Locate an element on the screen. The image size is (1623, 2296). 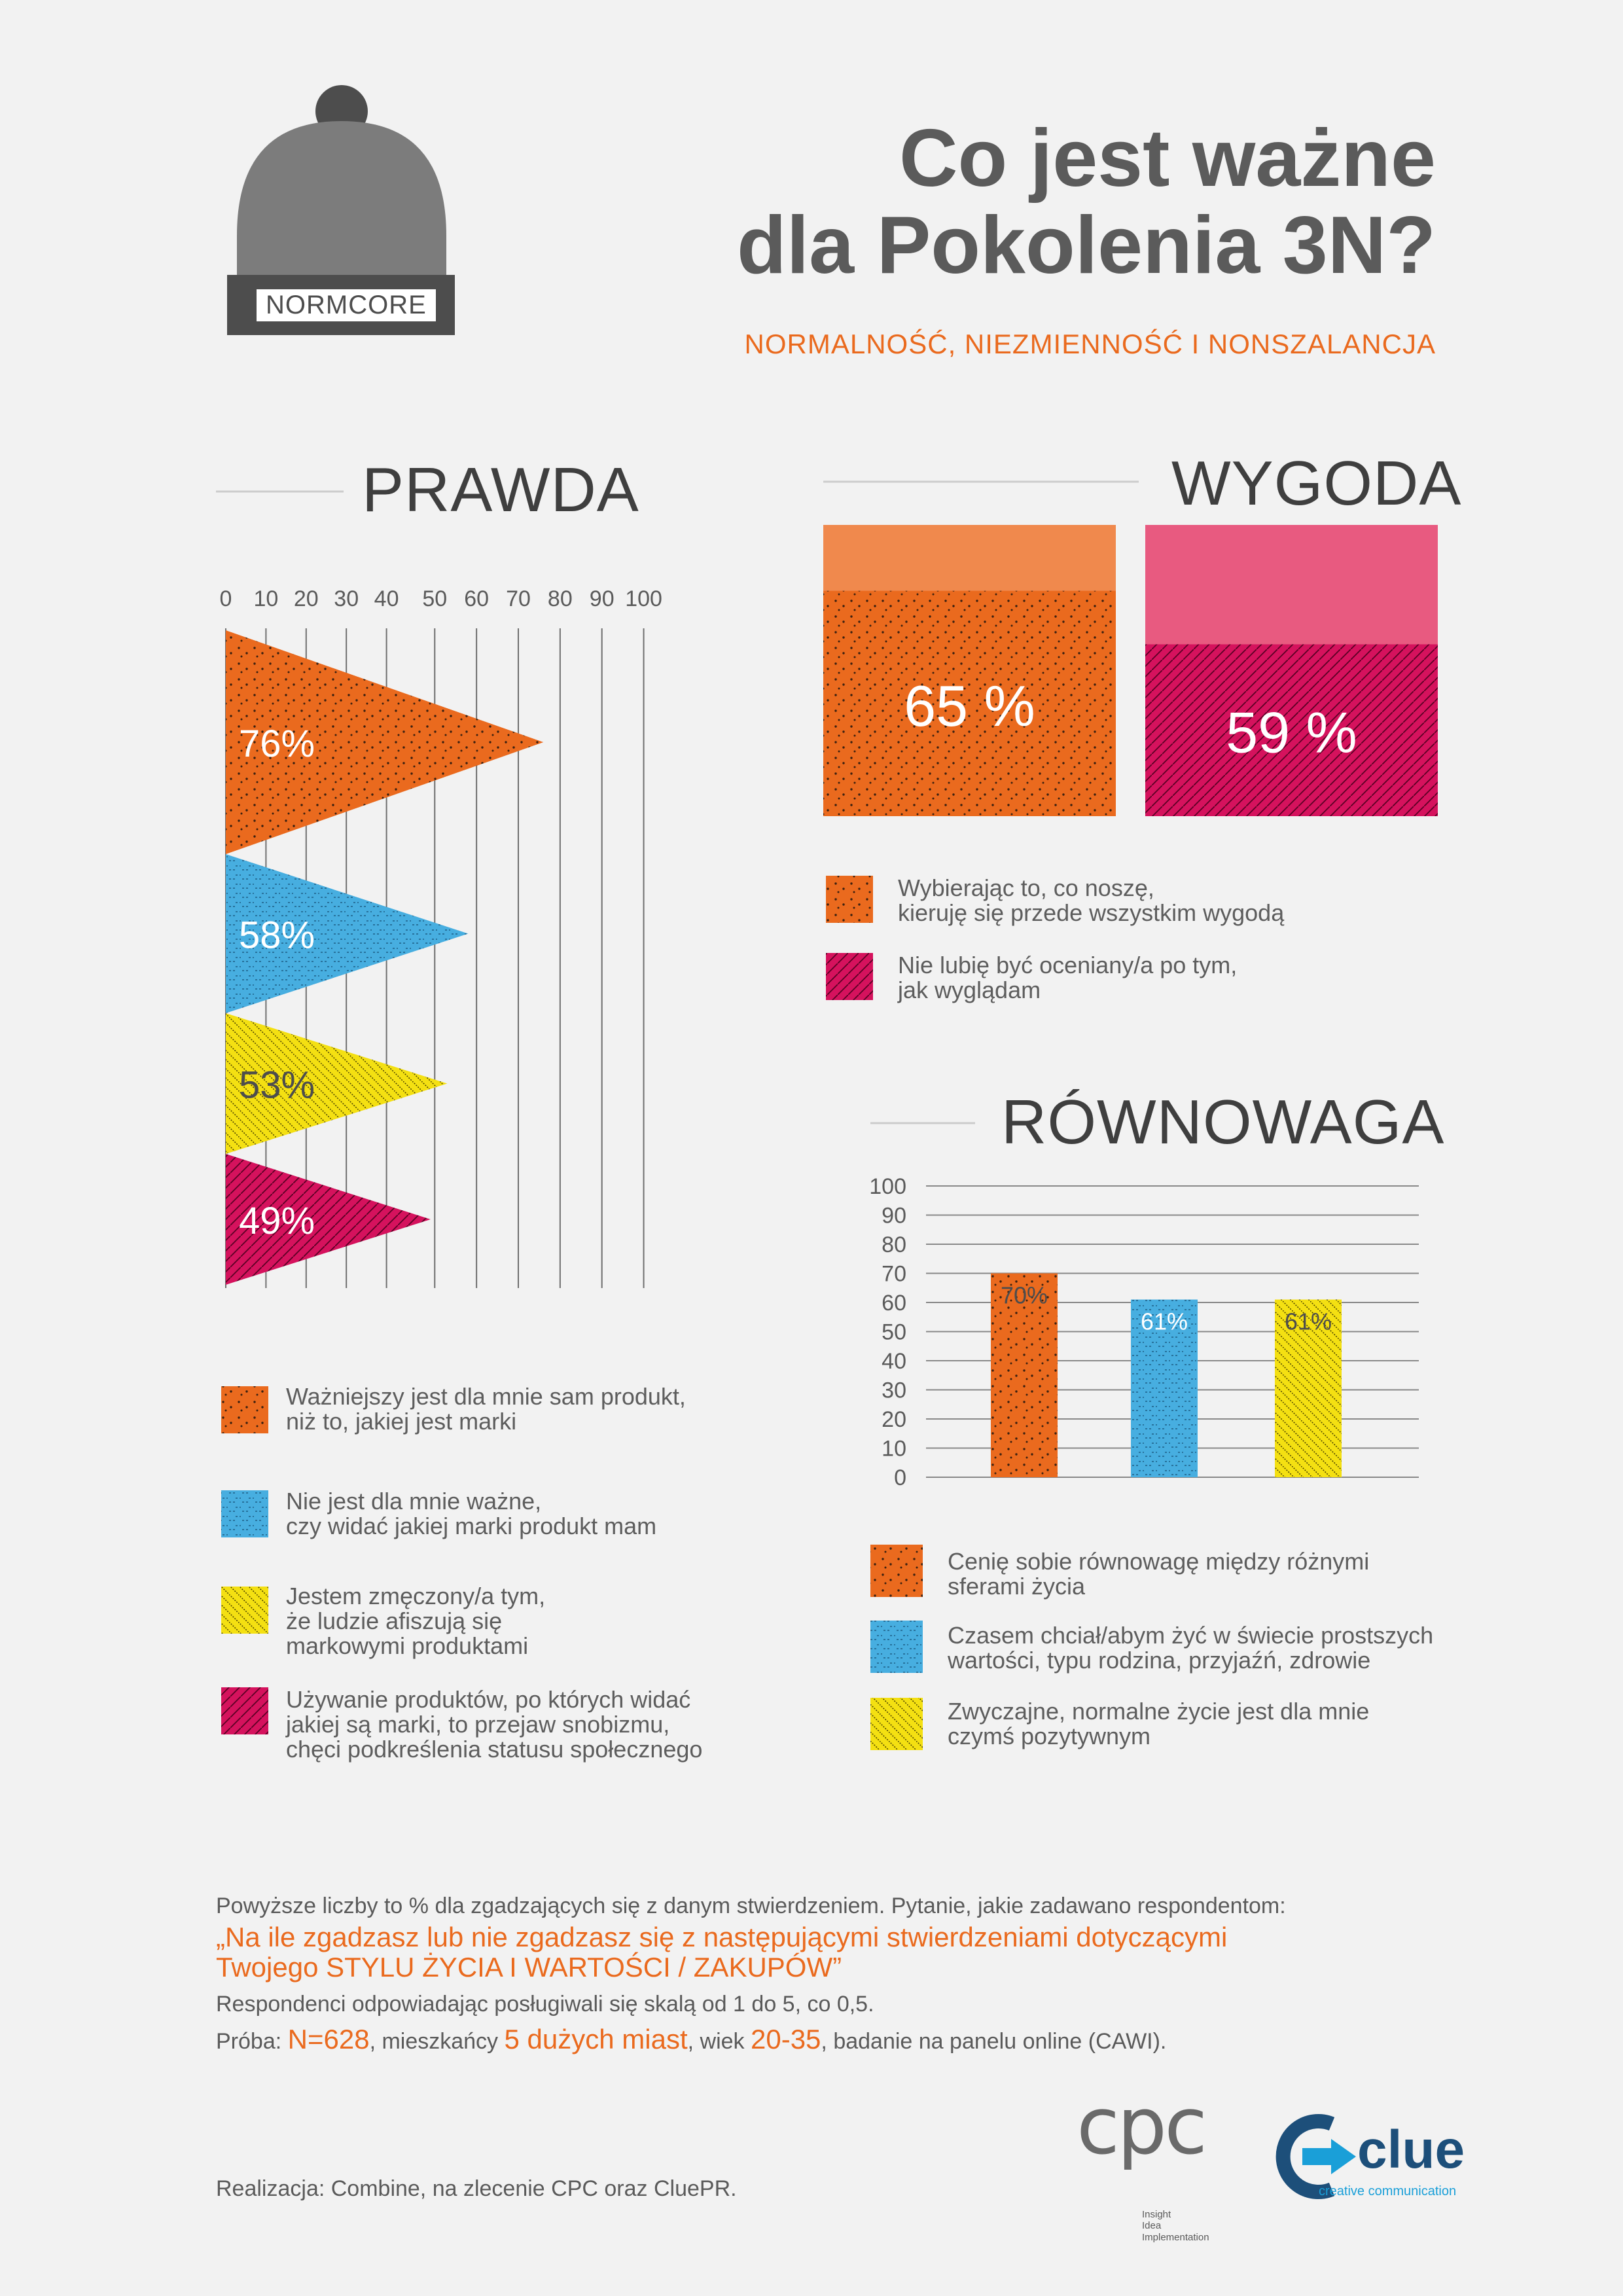
rownowaga-data-label: 70% is located at coordinates (1024, 1295).